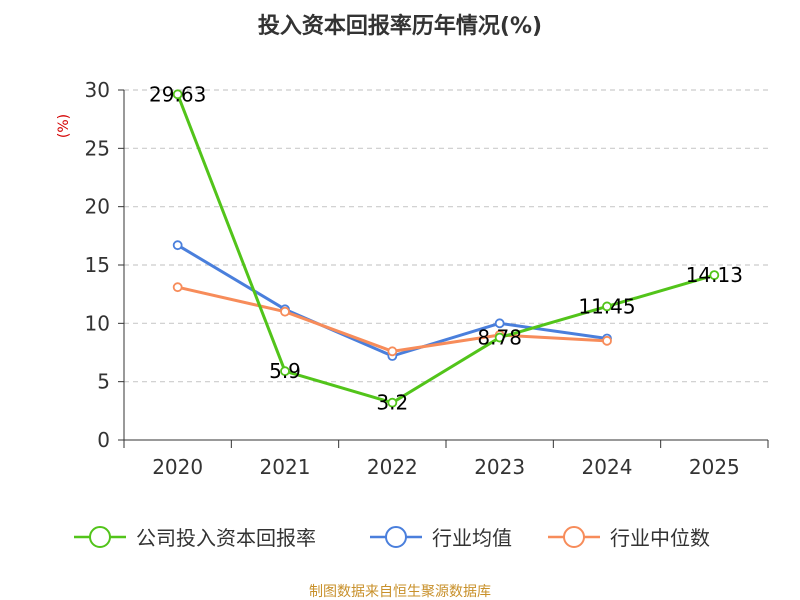  Describe the element at coordinates (103, 440) in the screenshot. I see `y-tick-label: 0` at that location.